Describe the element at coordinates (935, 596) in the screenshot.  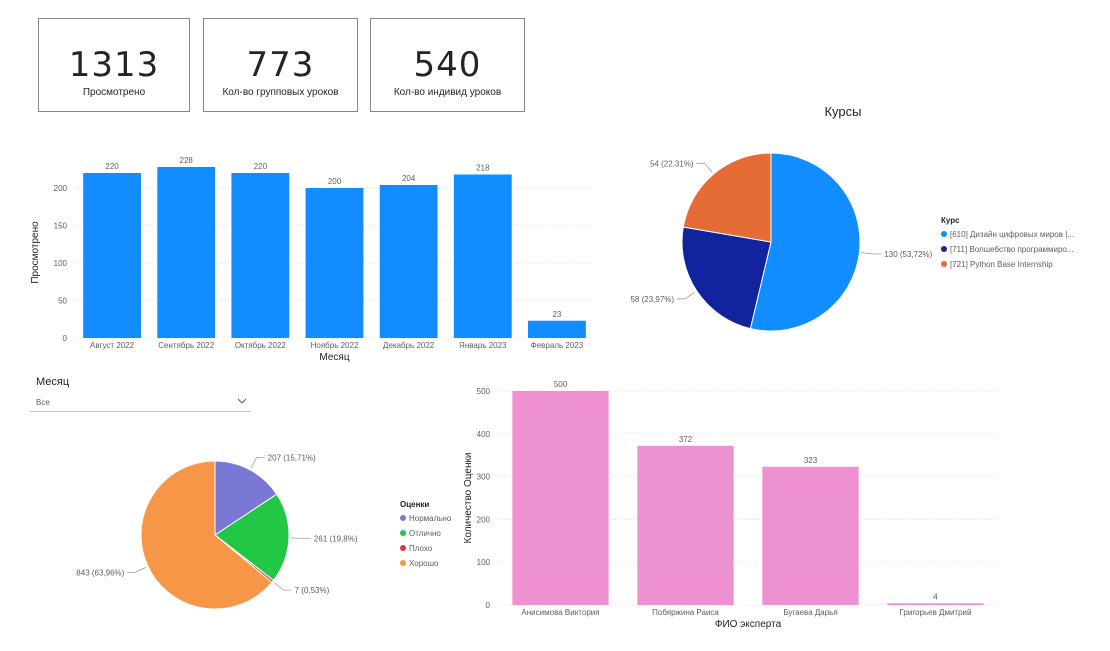
I see `data-label: 4` at that location.